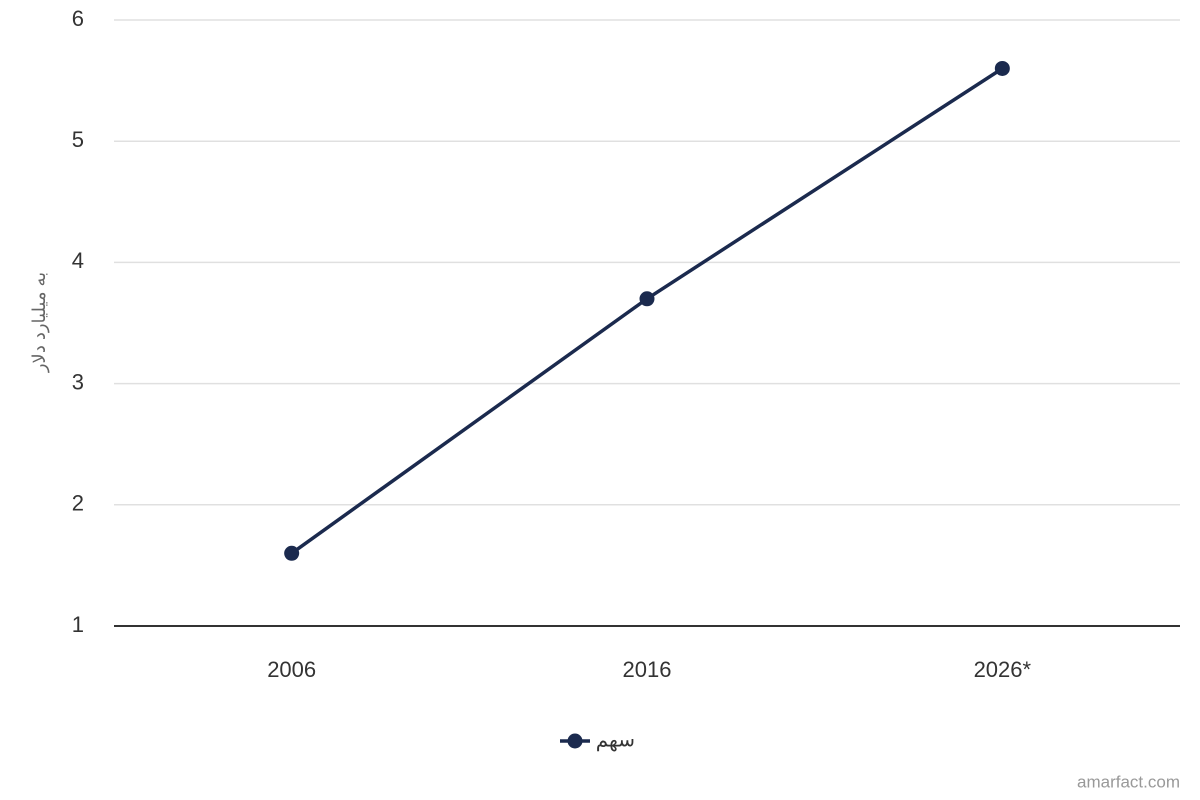  What do you see at coordinates (78, 624) in the screenshot?
I see `y-tick-label: 1` at bounding box center [78, 624].